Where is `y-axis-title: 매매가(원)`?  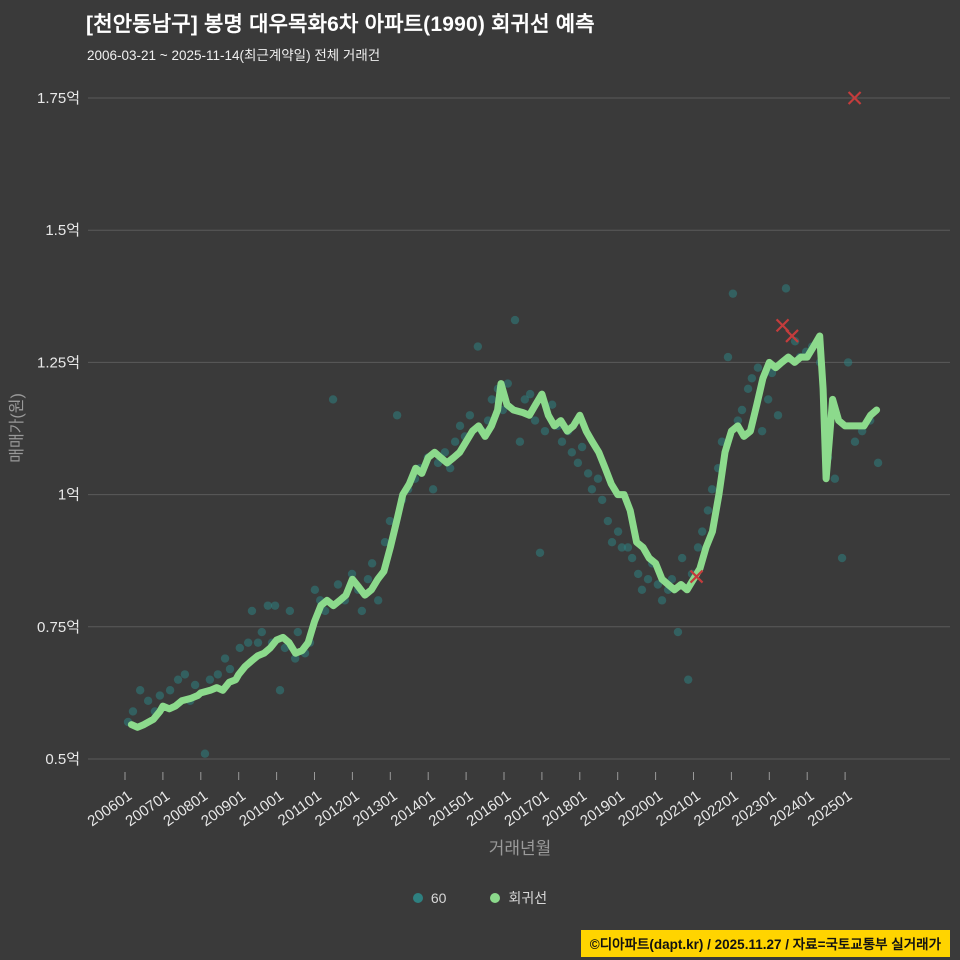
y-axis-title: 매매가(원) is located at coordinates (17, 428).